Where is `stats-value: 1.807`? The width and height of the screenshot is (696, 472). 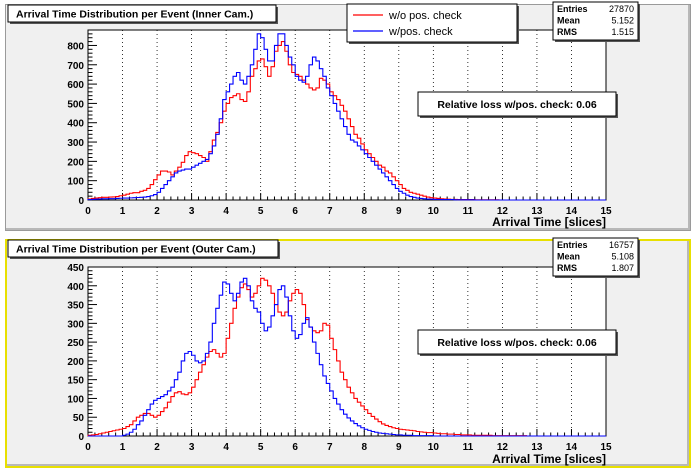 stats-value: 1.807 is located at coordinates (622, 268).